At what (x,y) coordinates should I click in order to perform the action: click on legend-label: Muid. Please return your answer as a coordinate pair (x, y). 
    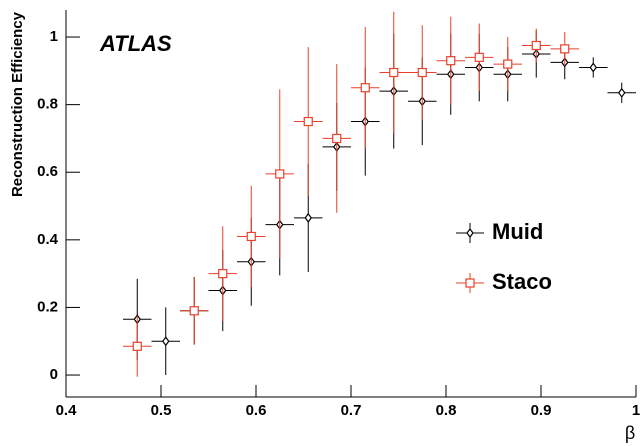
    Looking at the image, I should click on (517, 231).